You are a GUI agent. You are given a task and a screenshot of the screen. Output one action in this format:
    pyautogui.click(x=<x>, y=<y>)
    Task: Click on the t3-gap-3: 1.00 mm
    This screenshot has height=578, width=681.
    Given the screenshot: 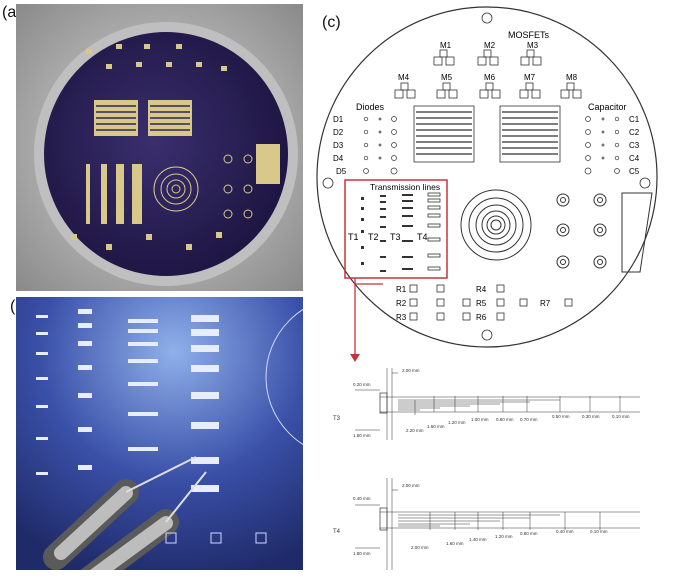 What is the action you would take?
    pyautogui.click(x=480, y=419)
    